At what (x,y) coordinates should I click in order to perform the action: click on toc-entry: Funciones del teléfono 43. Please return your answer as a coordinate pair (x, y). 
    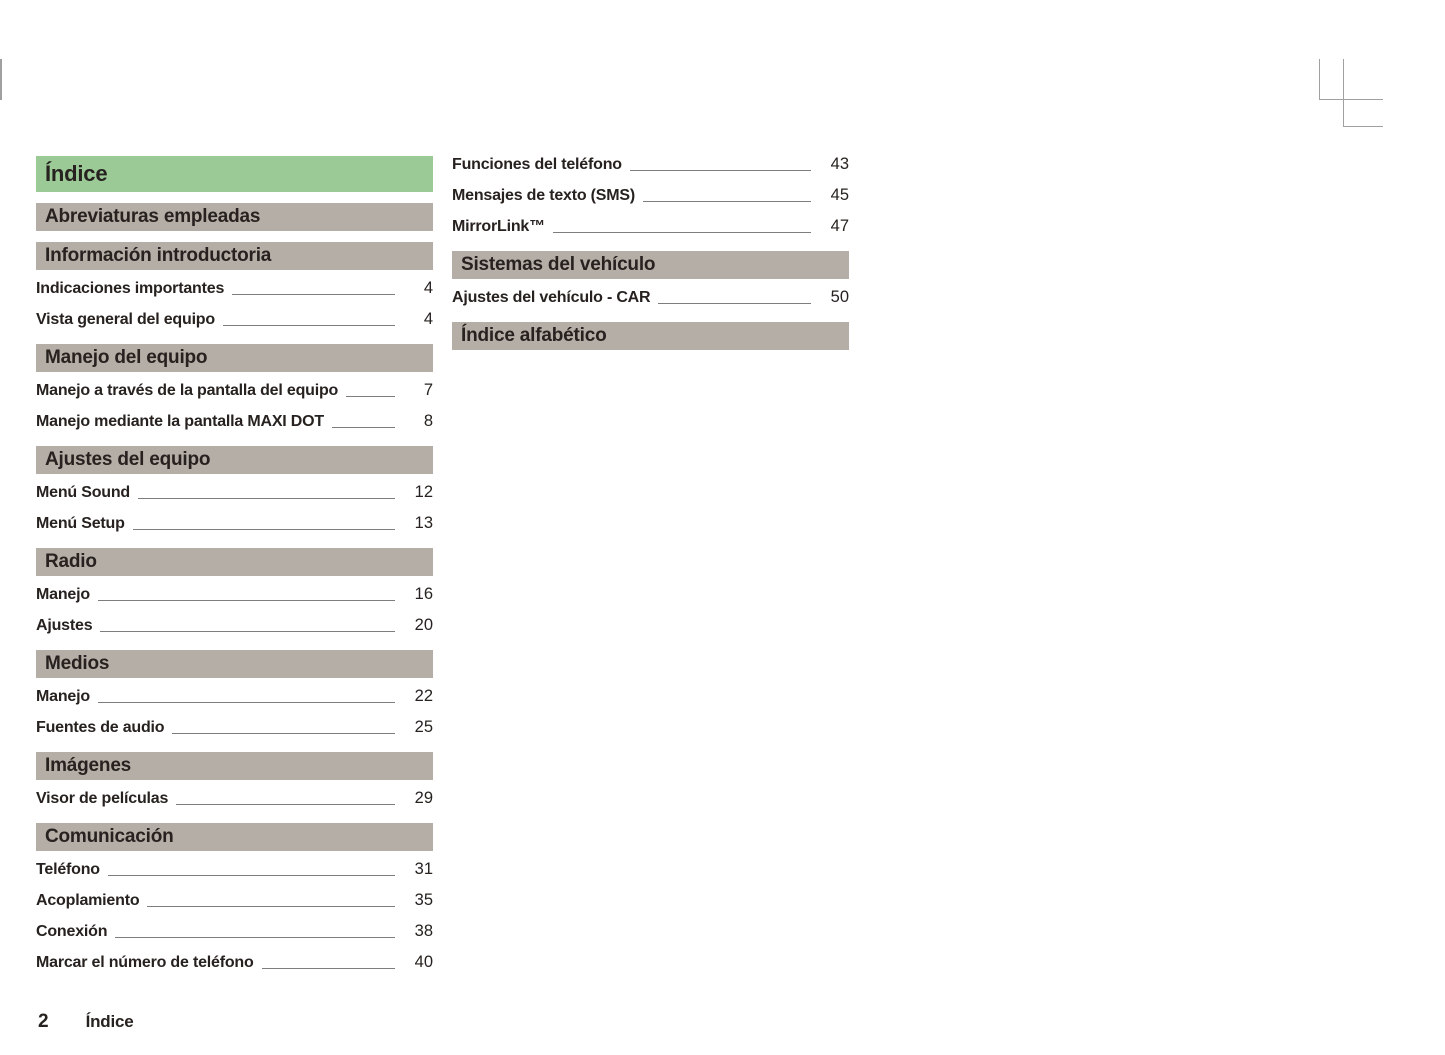
    Looking at the image, I should click on (650, 166).